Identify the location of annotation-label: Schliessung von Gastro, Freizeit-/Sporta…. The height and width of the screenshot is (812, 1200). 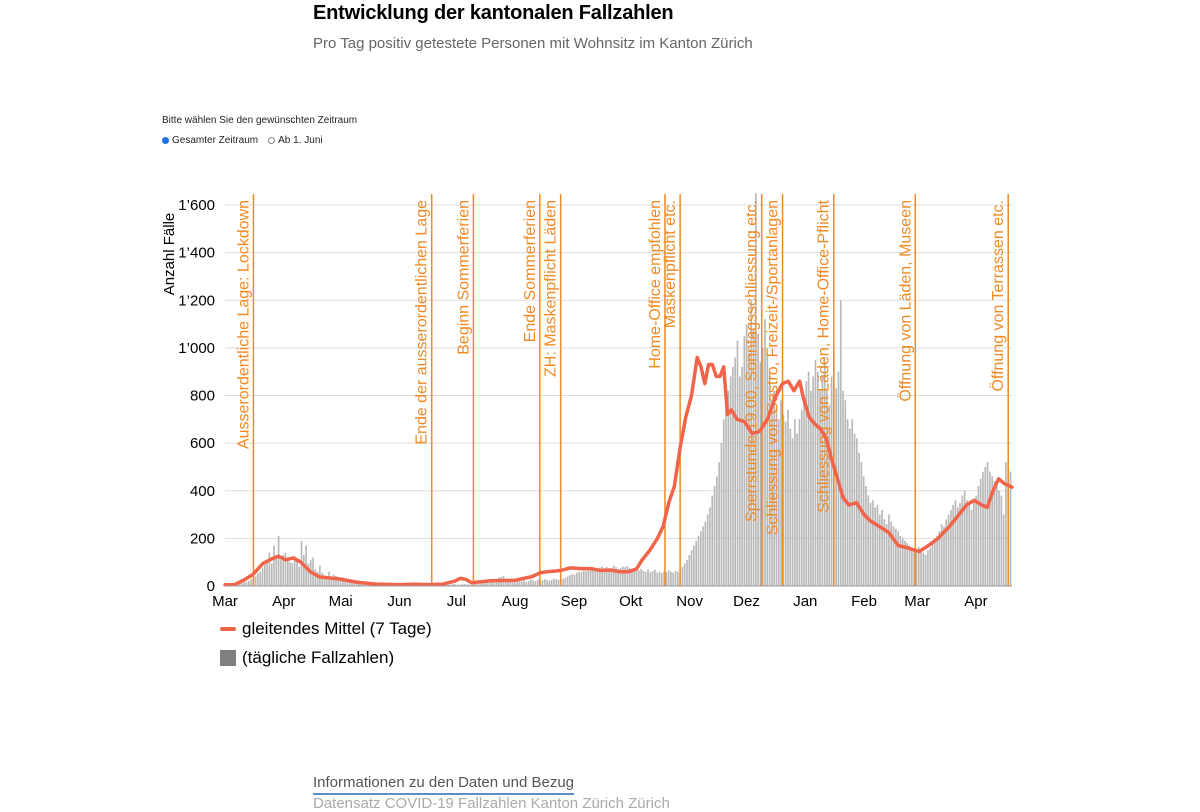
(773, 367).